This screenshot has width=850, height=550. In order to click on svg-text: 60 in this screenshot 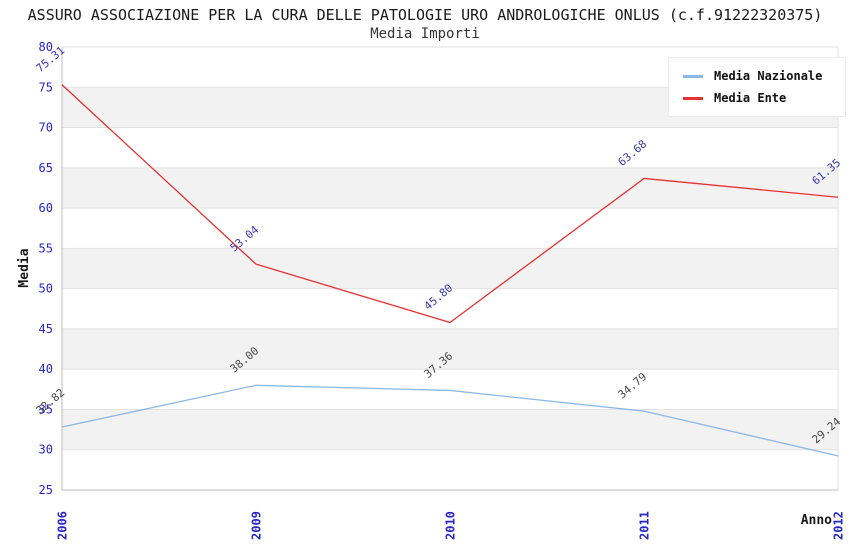, I will do `click(46, 208)`.